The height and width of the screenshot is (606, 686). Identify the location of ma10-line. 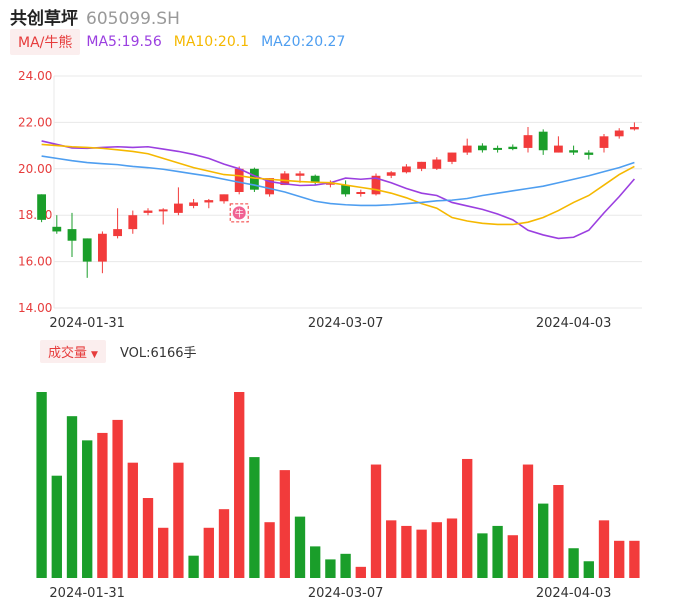
(338, 184).